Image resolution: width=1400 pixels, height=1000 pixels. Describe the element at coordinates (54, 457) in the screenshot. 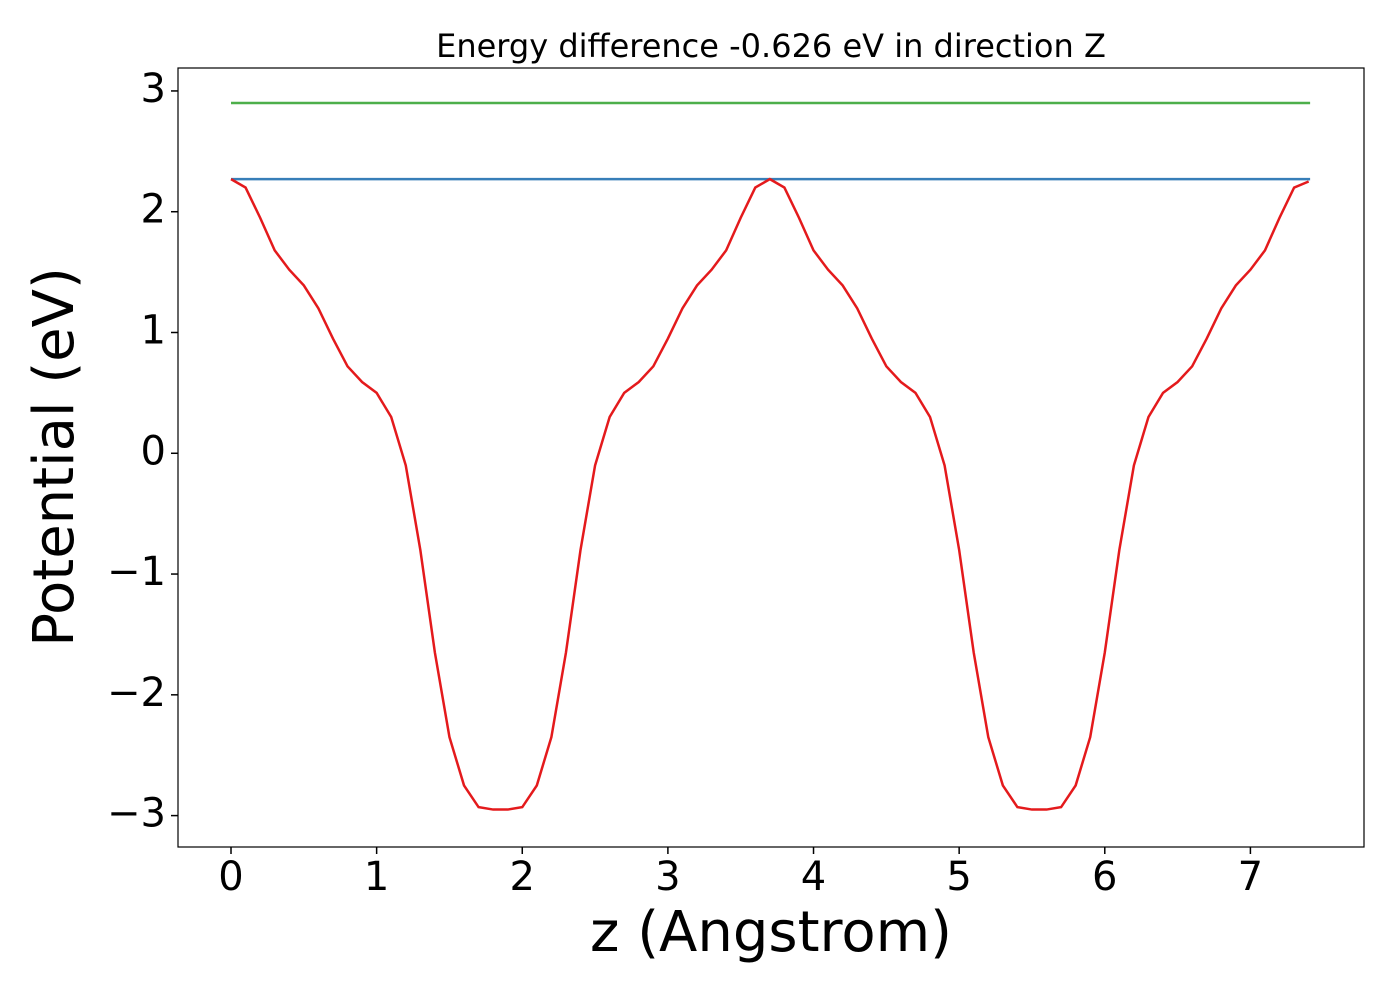

I see `y-axis-label: Potential (eV)` at that location.